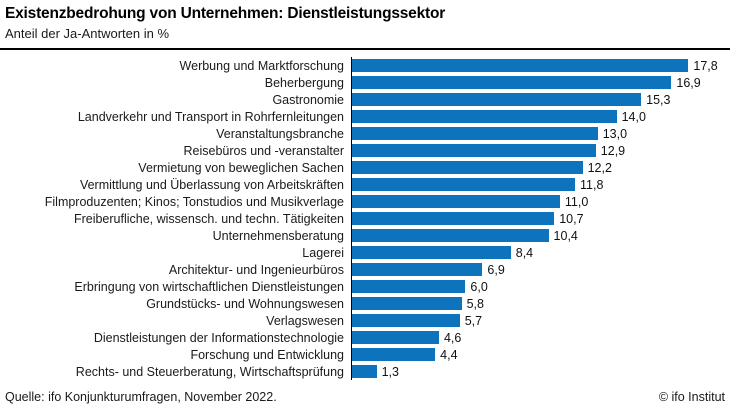 The height and width of the screenshot is (411, 730). I want to click on value-label: 5,8, so click(475, 303).